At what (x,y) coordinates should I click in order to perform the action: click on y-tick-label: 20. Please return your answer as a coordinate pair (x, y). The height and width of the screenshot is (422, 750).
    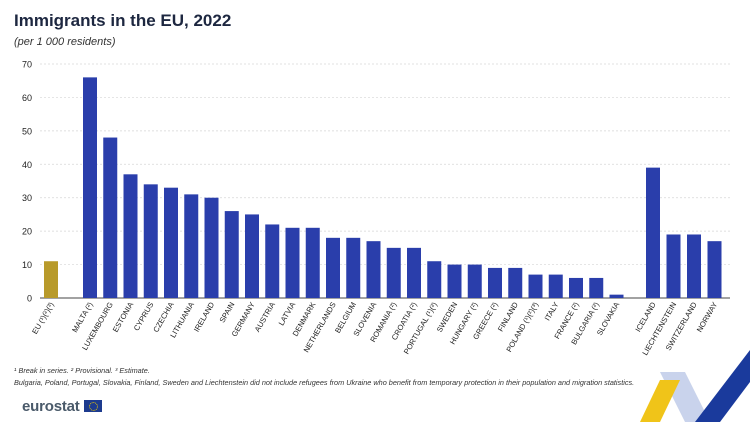
    Looking at the image, I should click on (27, 232).